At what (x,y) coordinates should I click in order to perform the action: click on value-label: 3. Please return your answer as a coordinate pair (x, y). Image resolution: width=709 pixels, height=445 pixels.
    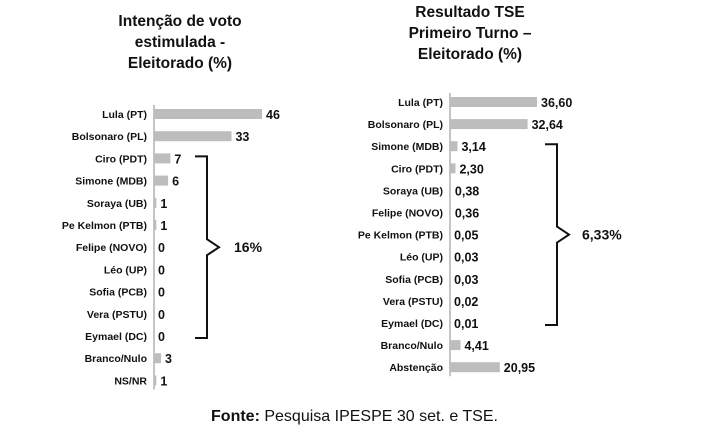
    Looking at the image, I should click on (168, 359).